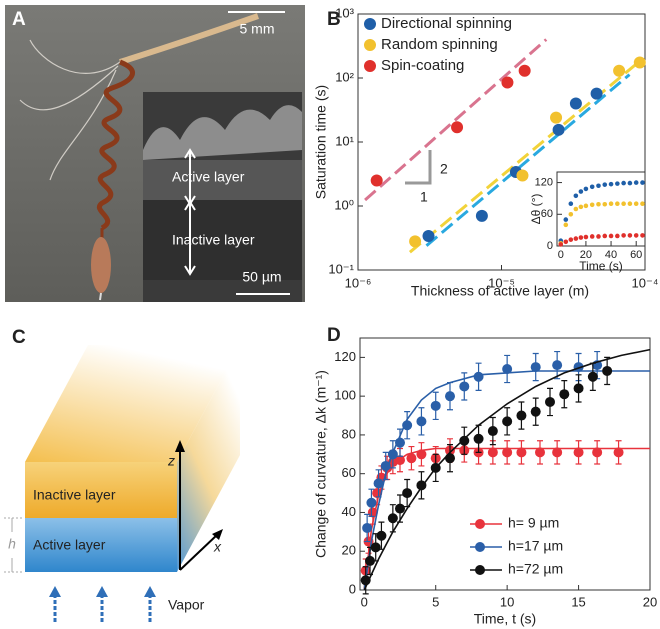  I want to click on y-tick-label: 10¹, so click(344, 140).